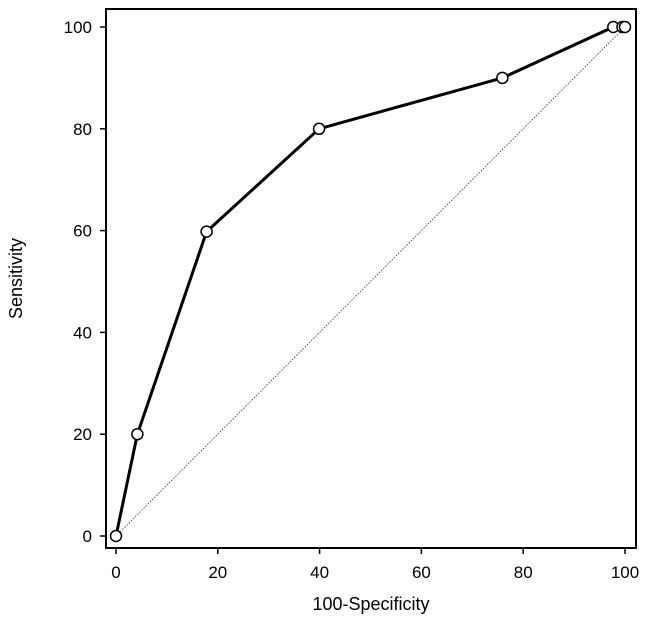 The height and width of the screenshot is (625, 650). What do you see at coordinates (421, 572) in the screenshot?
I see `x-tick-label: 60` at bounding box center [421, 572].